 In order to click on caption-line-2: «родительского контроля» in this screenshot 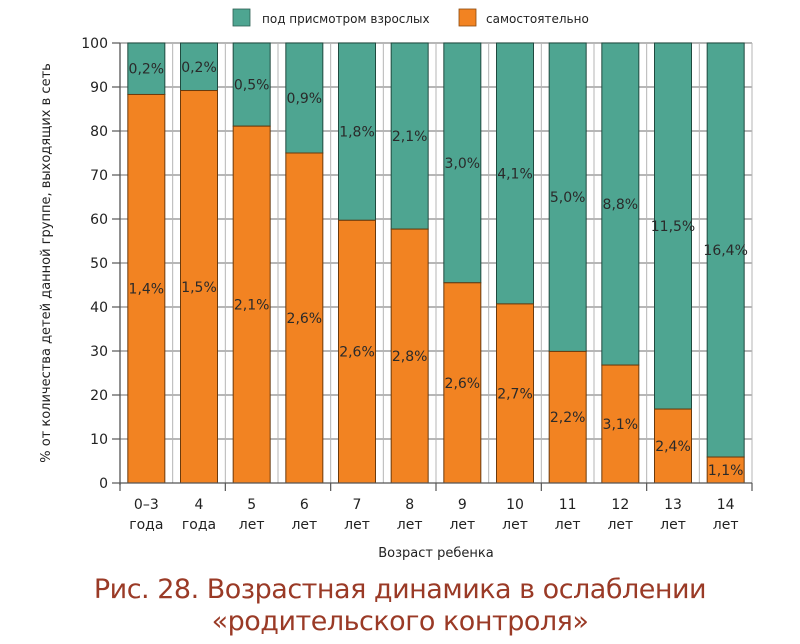, I will do `click(400, 621)`.